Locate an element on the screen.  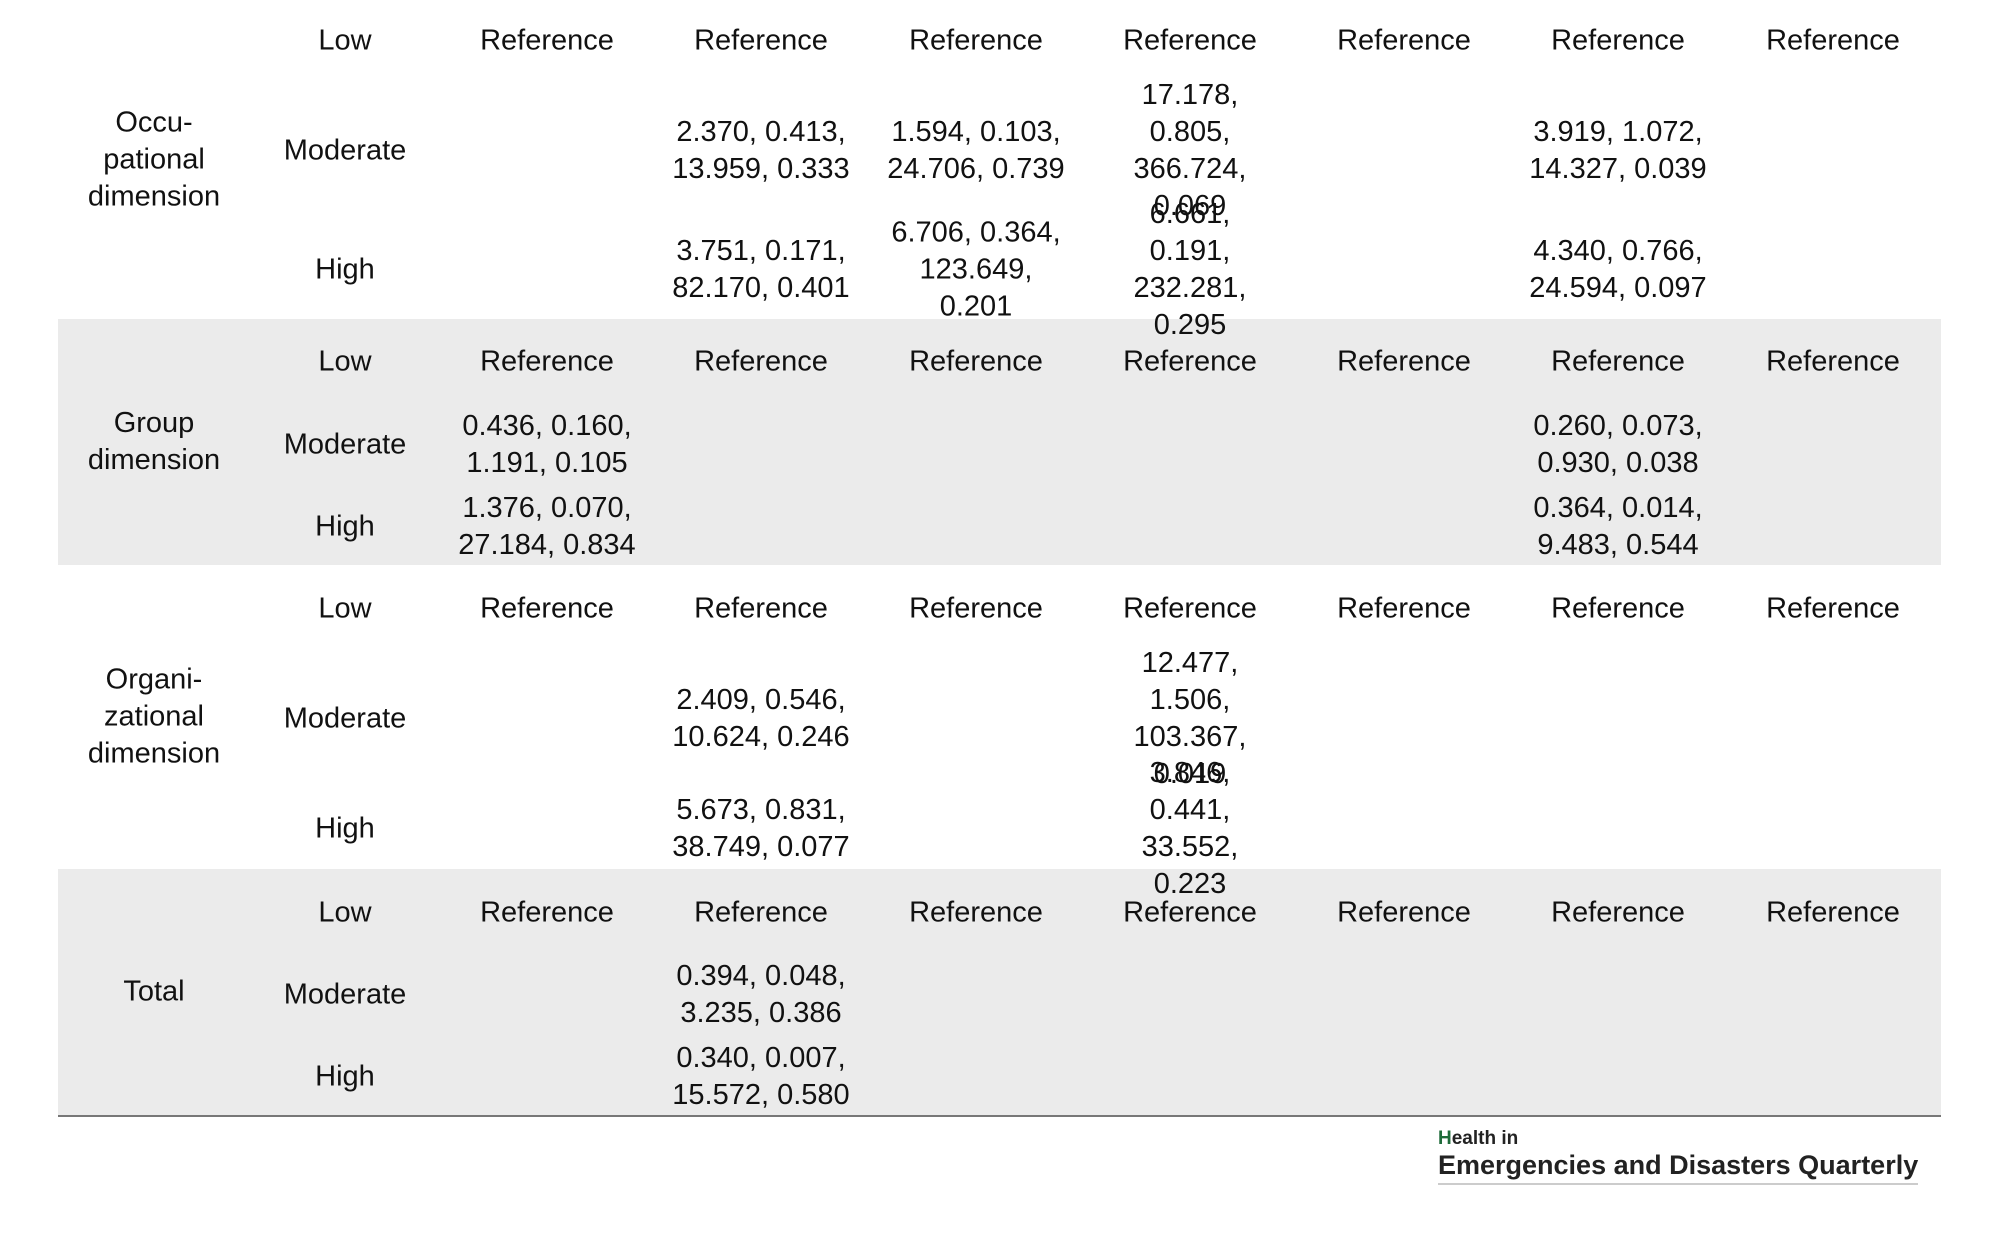
table-cell: 12.477, 1.506, 103.367, 0.019 is located at coordinates (1190, 718).